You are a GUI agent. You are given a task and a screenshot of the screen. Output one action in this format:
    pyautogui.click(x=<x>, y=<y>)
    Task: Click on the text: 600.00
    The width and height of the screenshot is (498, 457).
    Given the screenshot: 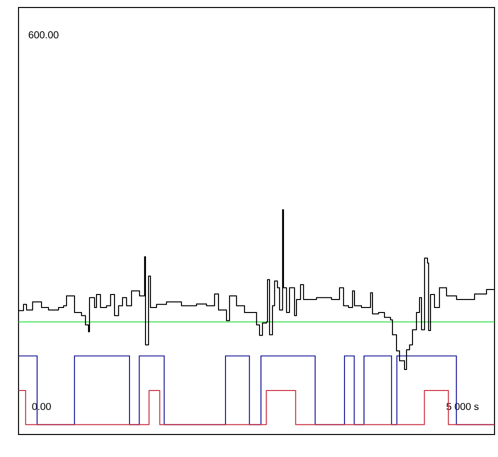 What is the action you would take?
    pyautogui.click(x=43, y=34)
    